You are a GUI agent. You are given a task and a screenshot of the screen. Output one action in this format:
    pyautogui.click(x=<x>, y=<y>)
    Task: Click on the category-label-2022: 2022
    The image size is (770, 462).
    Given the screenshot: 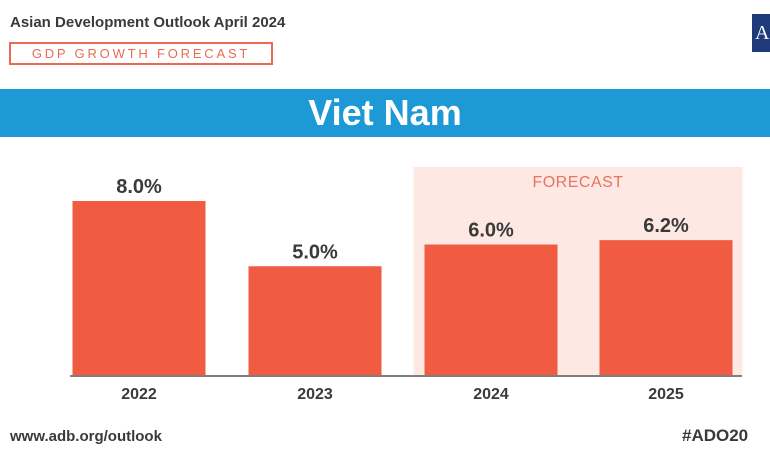 What is the action you would take?
    pyautogui.click(x=139, y=394)
    